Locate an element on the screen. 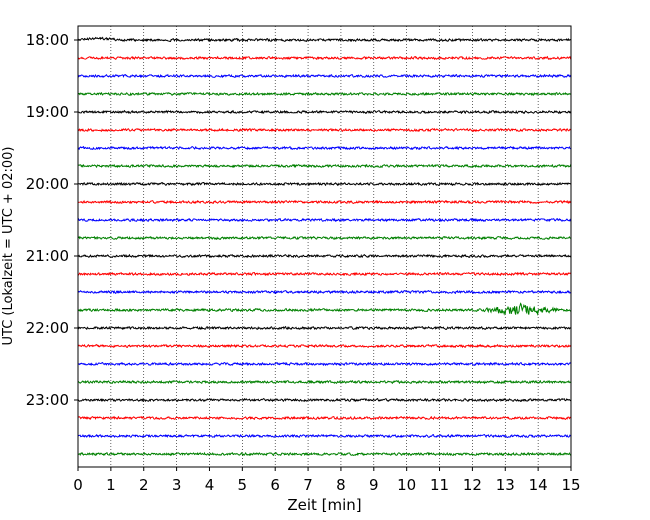 This screenshot has width=650, height=520. y-tick-label: 23:00 is located at coordinates (47, 400).